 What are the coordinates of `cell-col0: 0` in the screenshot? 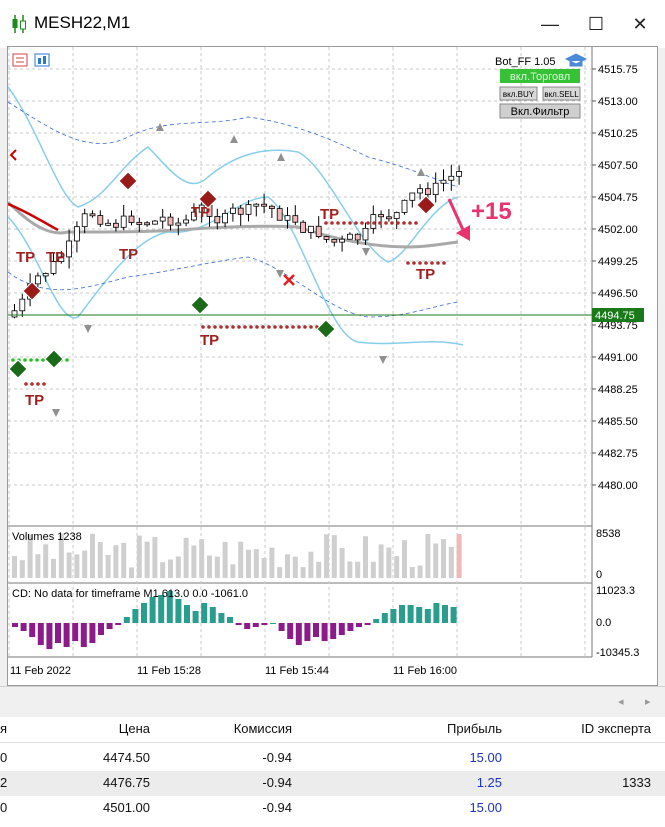 It's located at (4, 807).